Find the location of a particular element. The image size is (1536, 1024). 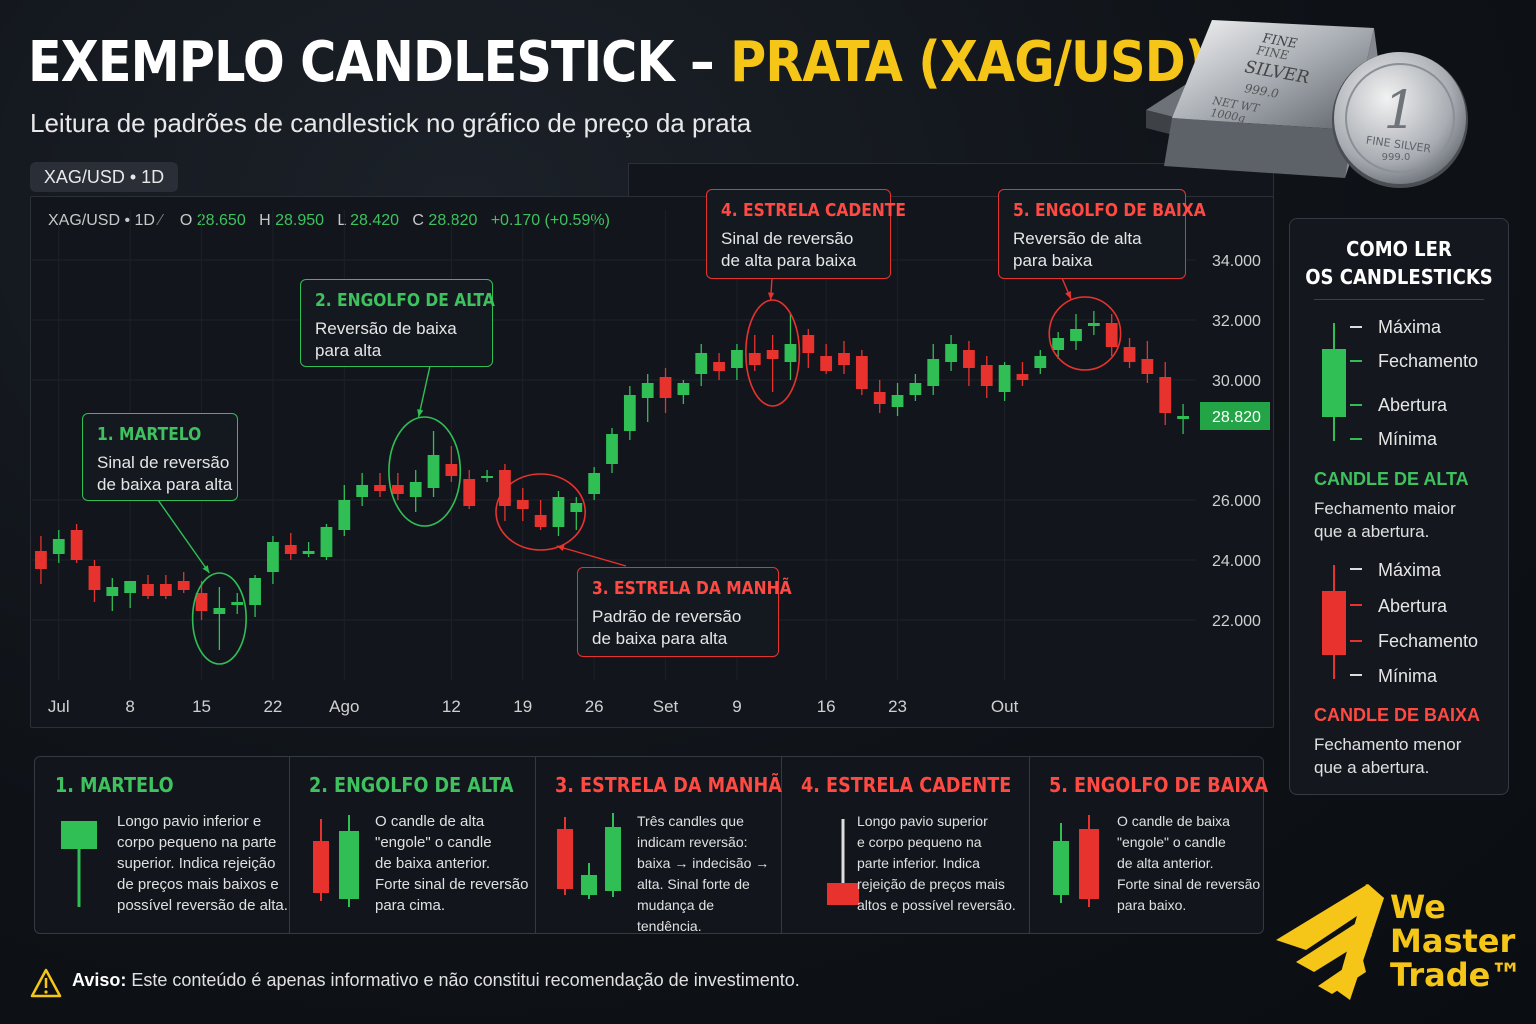

ohlc-low: 28.420 is located at coordinates (375, 220).